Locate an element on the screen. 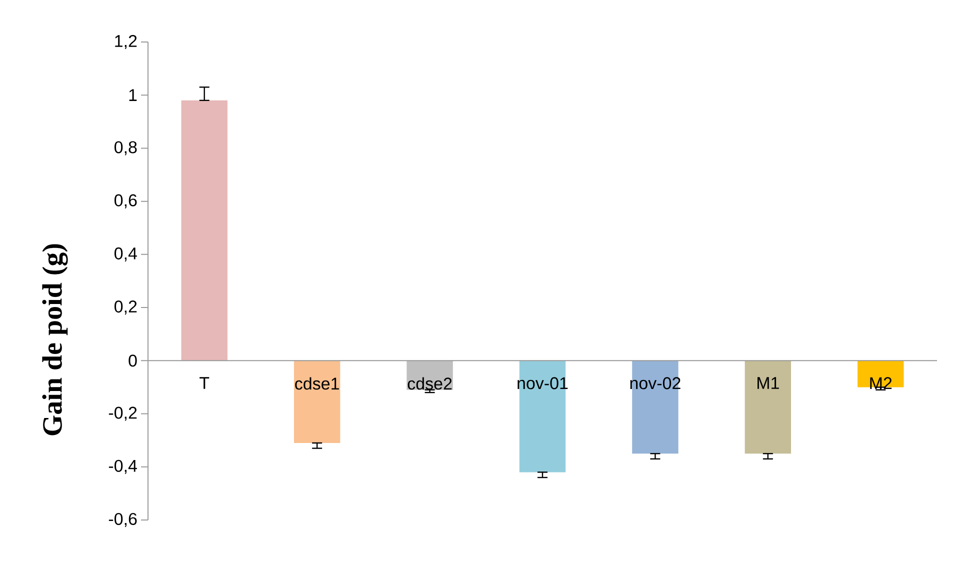 This screenshot has height=581, width=956. y-tick-label: 1 is located at coordinates (133, 95).